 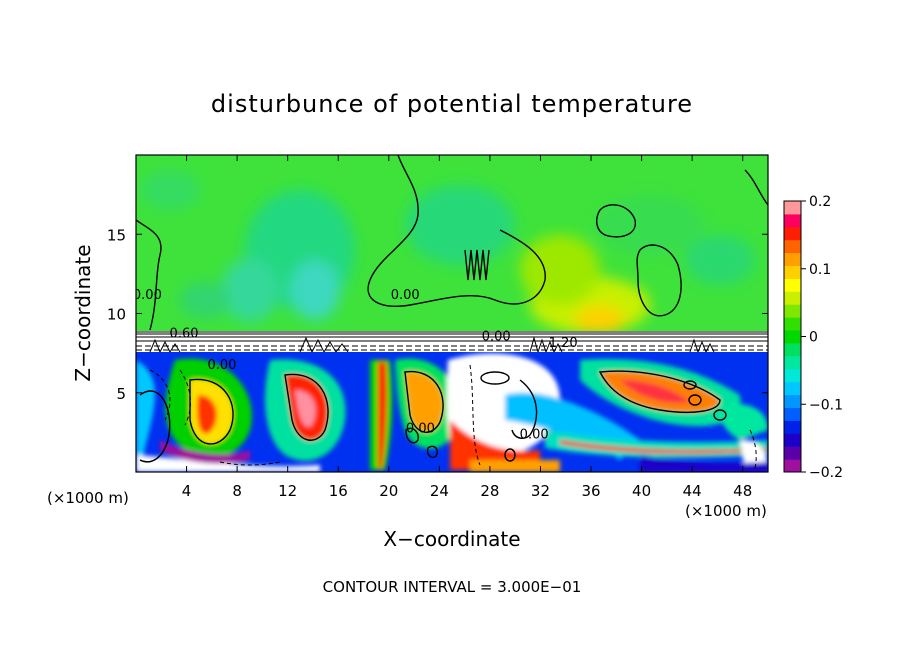 I want to click on contour-labels: 0.00 0.60 0.00 0.00 1.20 0.00 0.00 0.00, so click(x=355, y=365).